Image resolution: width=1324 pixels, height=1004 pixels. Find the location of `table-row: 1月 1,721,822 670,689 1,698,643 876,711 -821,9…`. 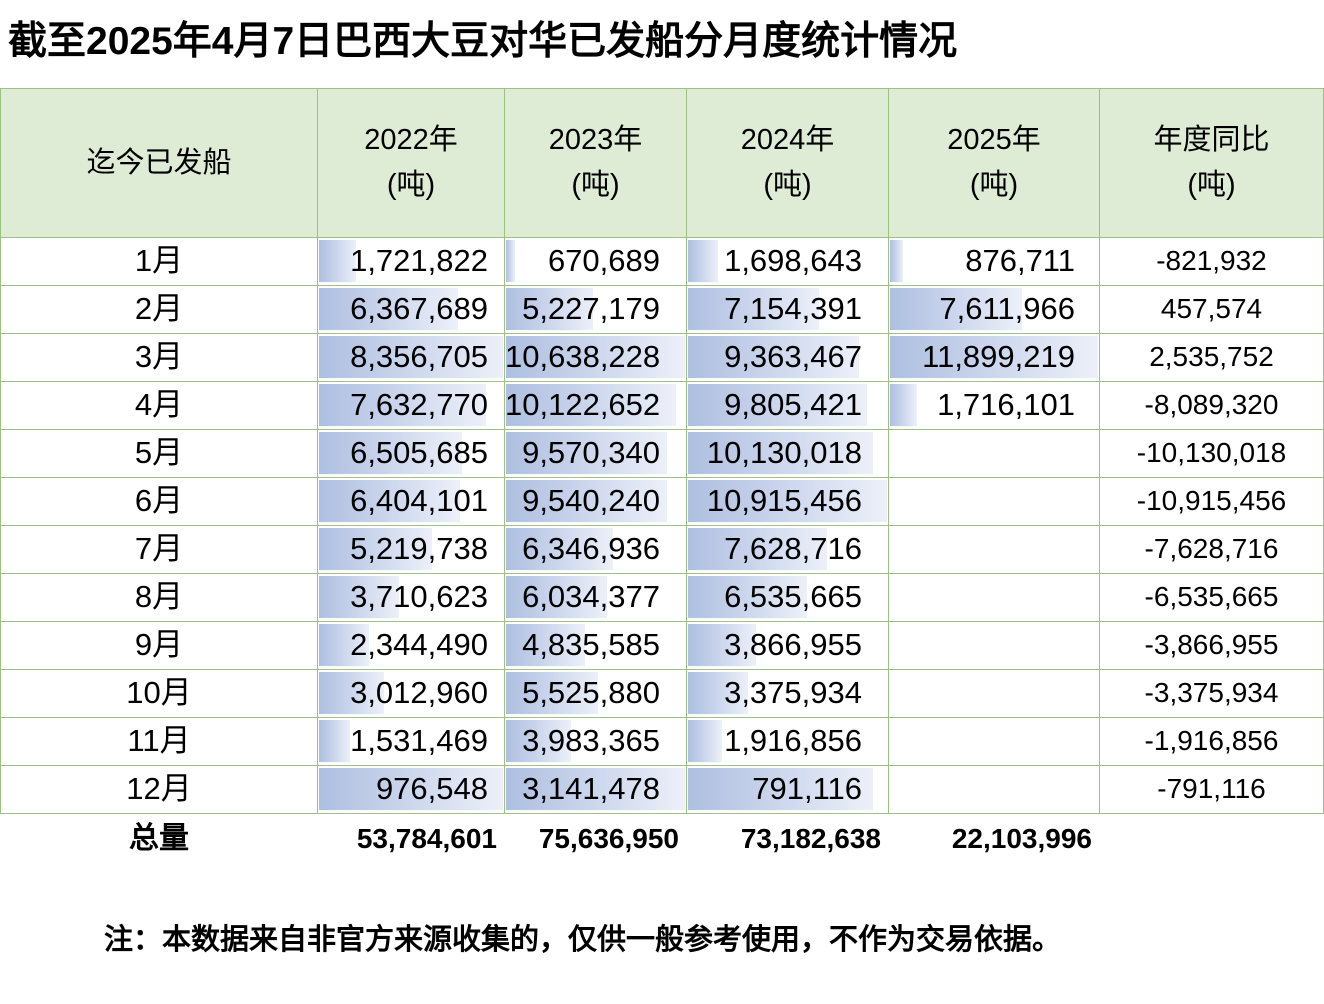

table-row: 1月 1,721,822 670,689 1,698,643 876,711 -821,9… is located at coordinates (662, 262).